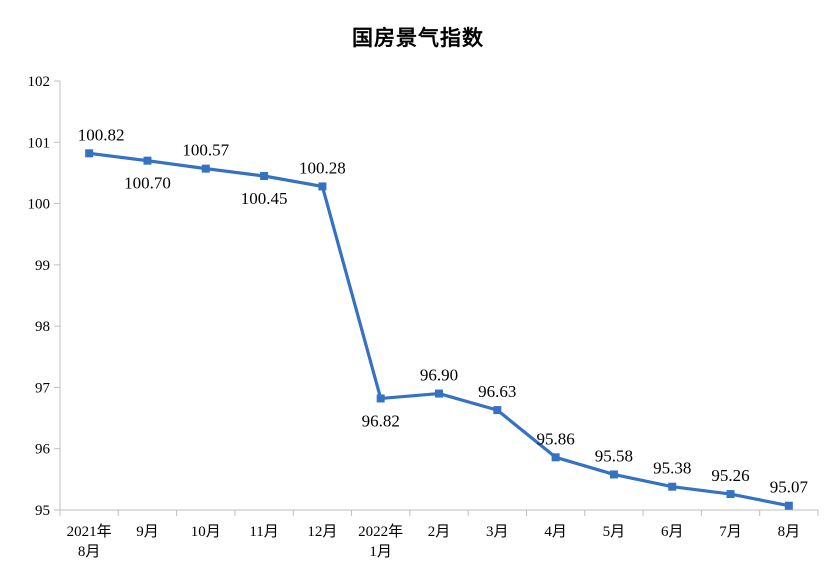  I want to click on data-label: 100.45, so click(264, 198).